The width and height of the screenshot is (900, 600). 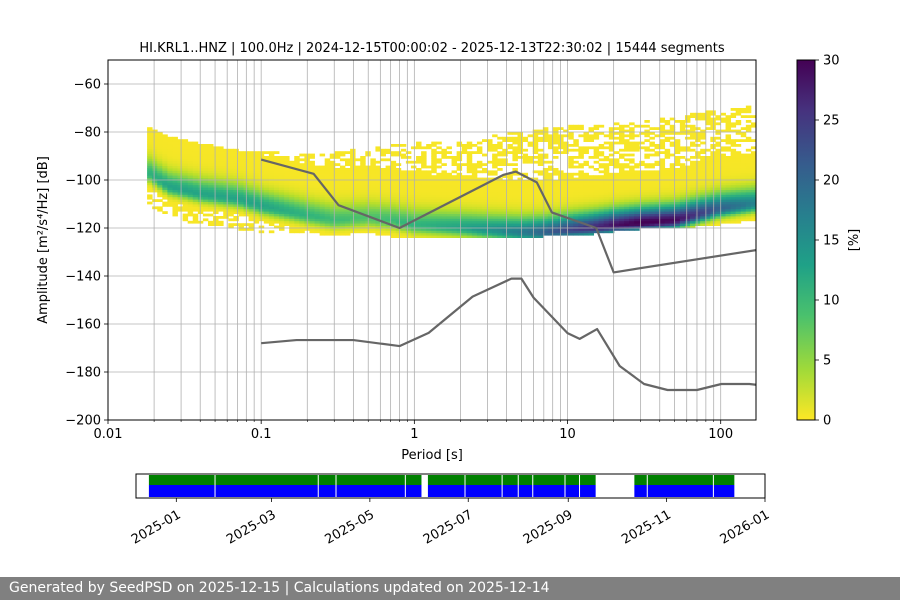 What do you see at coordinates (720, 434) in the screenshot?
I see `x-tick-label: 100` at bounding box center [720, 434].